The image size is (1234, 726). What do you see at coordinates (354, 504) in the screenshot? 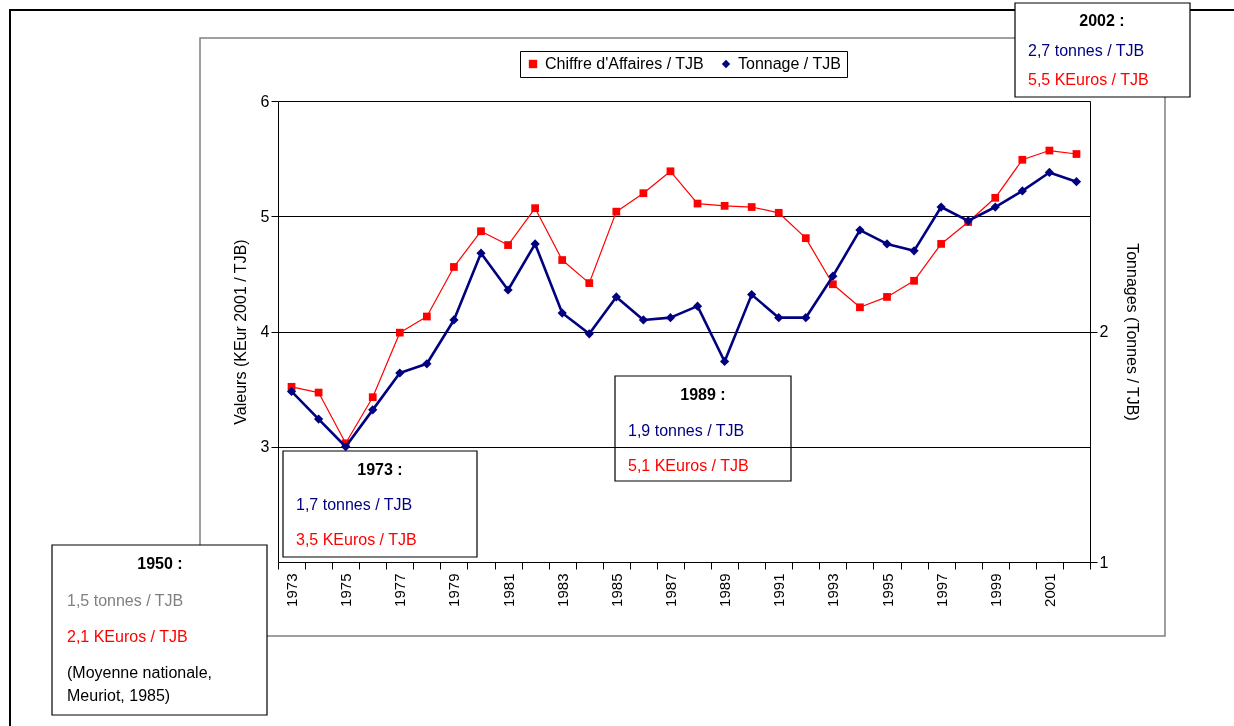
I see `annotation: 1,7 tonnes / TJB` at bounding box center [354, 504].